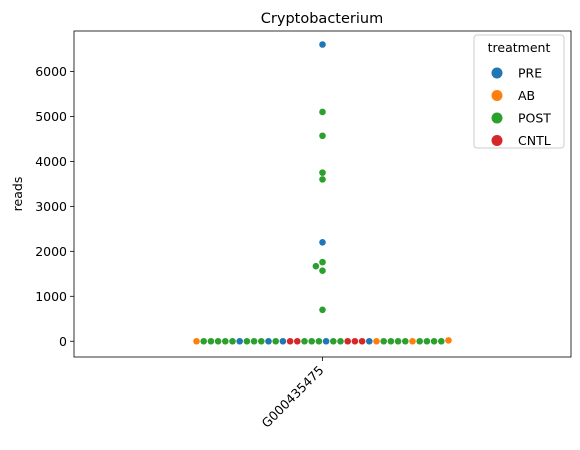 This screenshot has height=450, width=580. What do you see at coordinates (497, 95) in the screenshot?
I see `legend-marker-ab` at bounding box center [497, 95].